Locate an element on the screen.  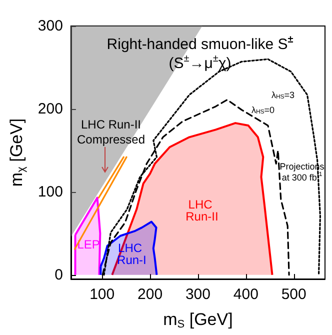
text: (S±→μ±χ) is located at coordinates (200, 63).